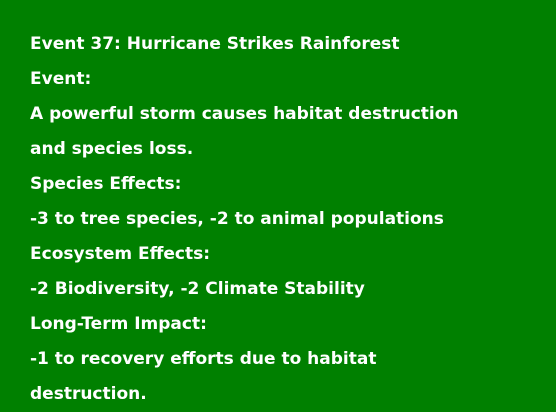  Describe the element at coordinates (118, 324) in the screenshot. I see `long-term-impact-heading: Long-Term Impact:` at that location.